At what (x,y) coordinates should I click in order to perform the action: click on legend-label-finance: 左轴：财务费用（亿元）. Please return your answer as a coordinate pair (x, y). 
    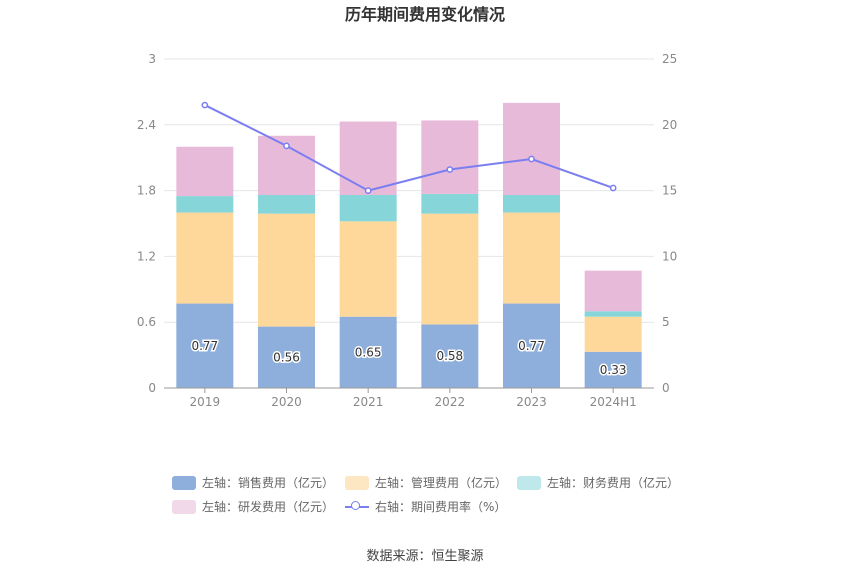
    Looking at the image, I should click on (613, 483).